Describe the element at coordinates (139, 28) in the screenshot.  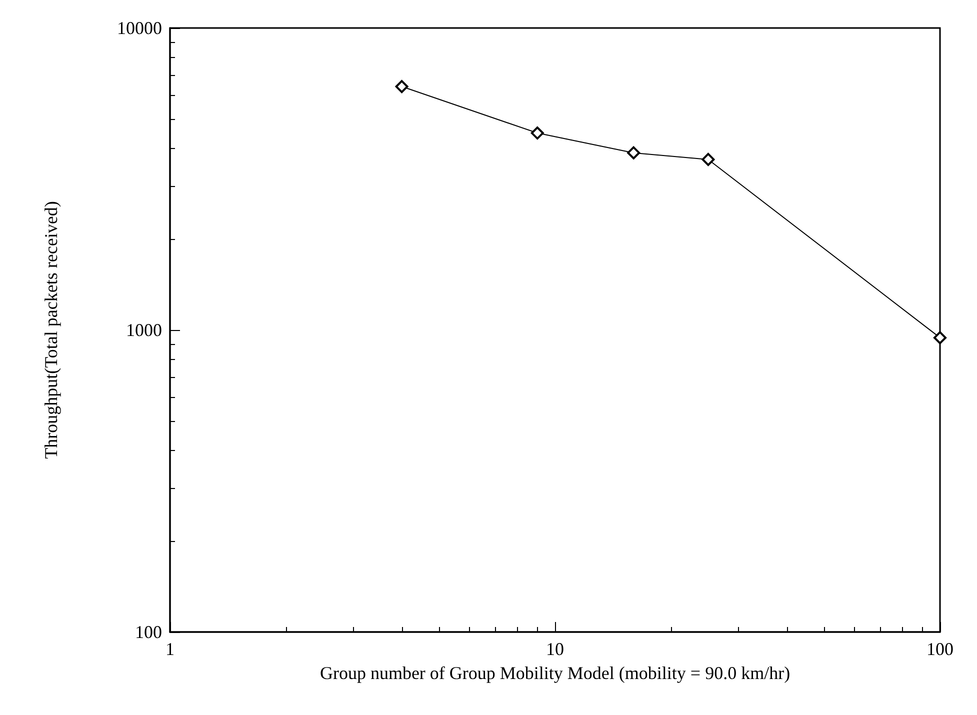
I see `y-tick-label: 10000` at that location.